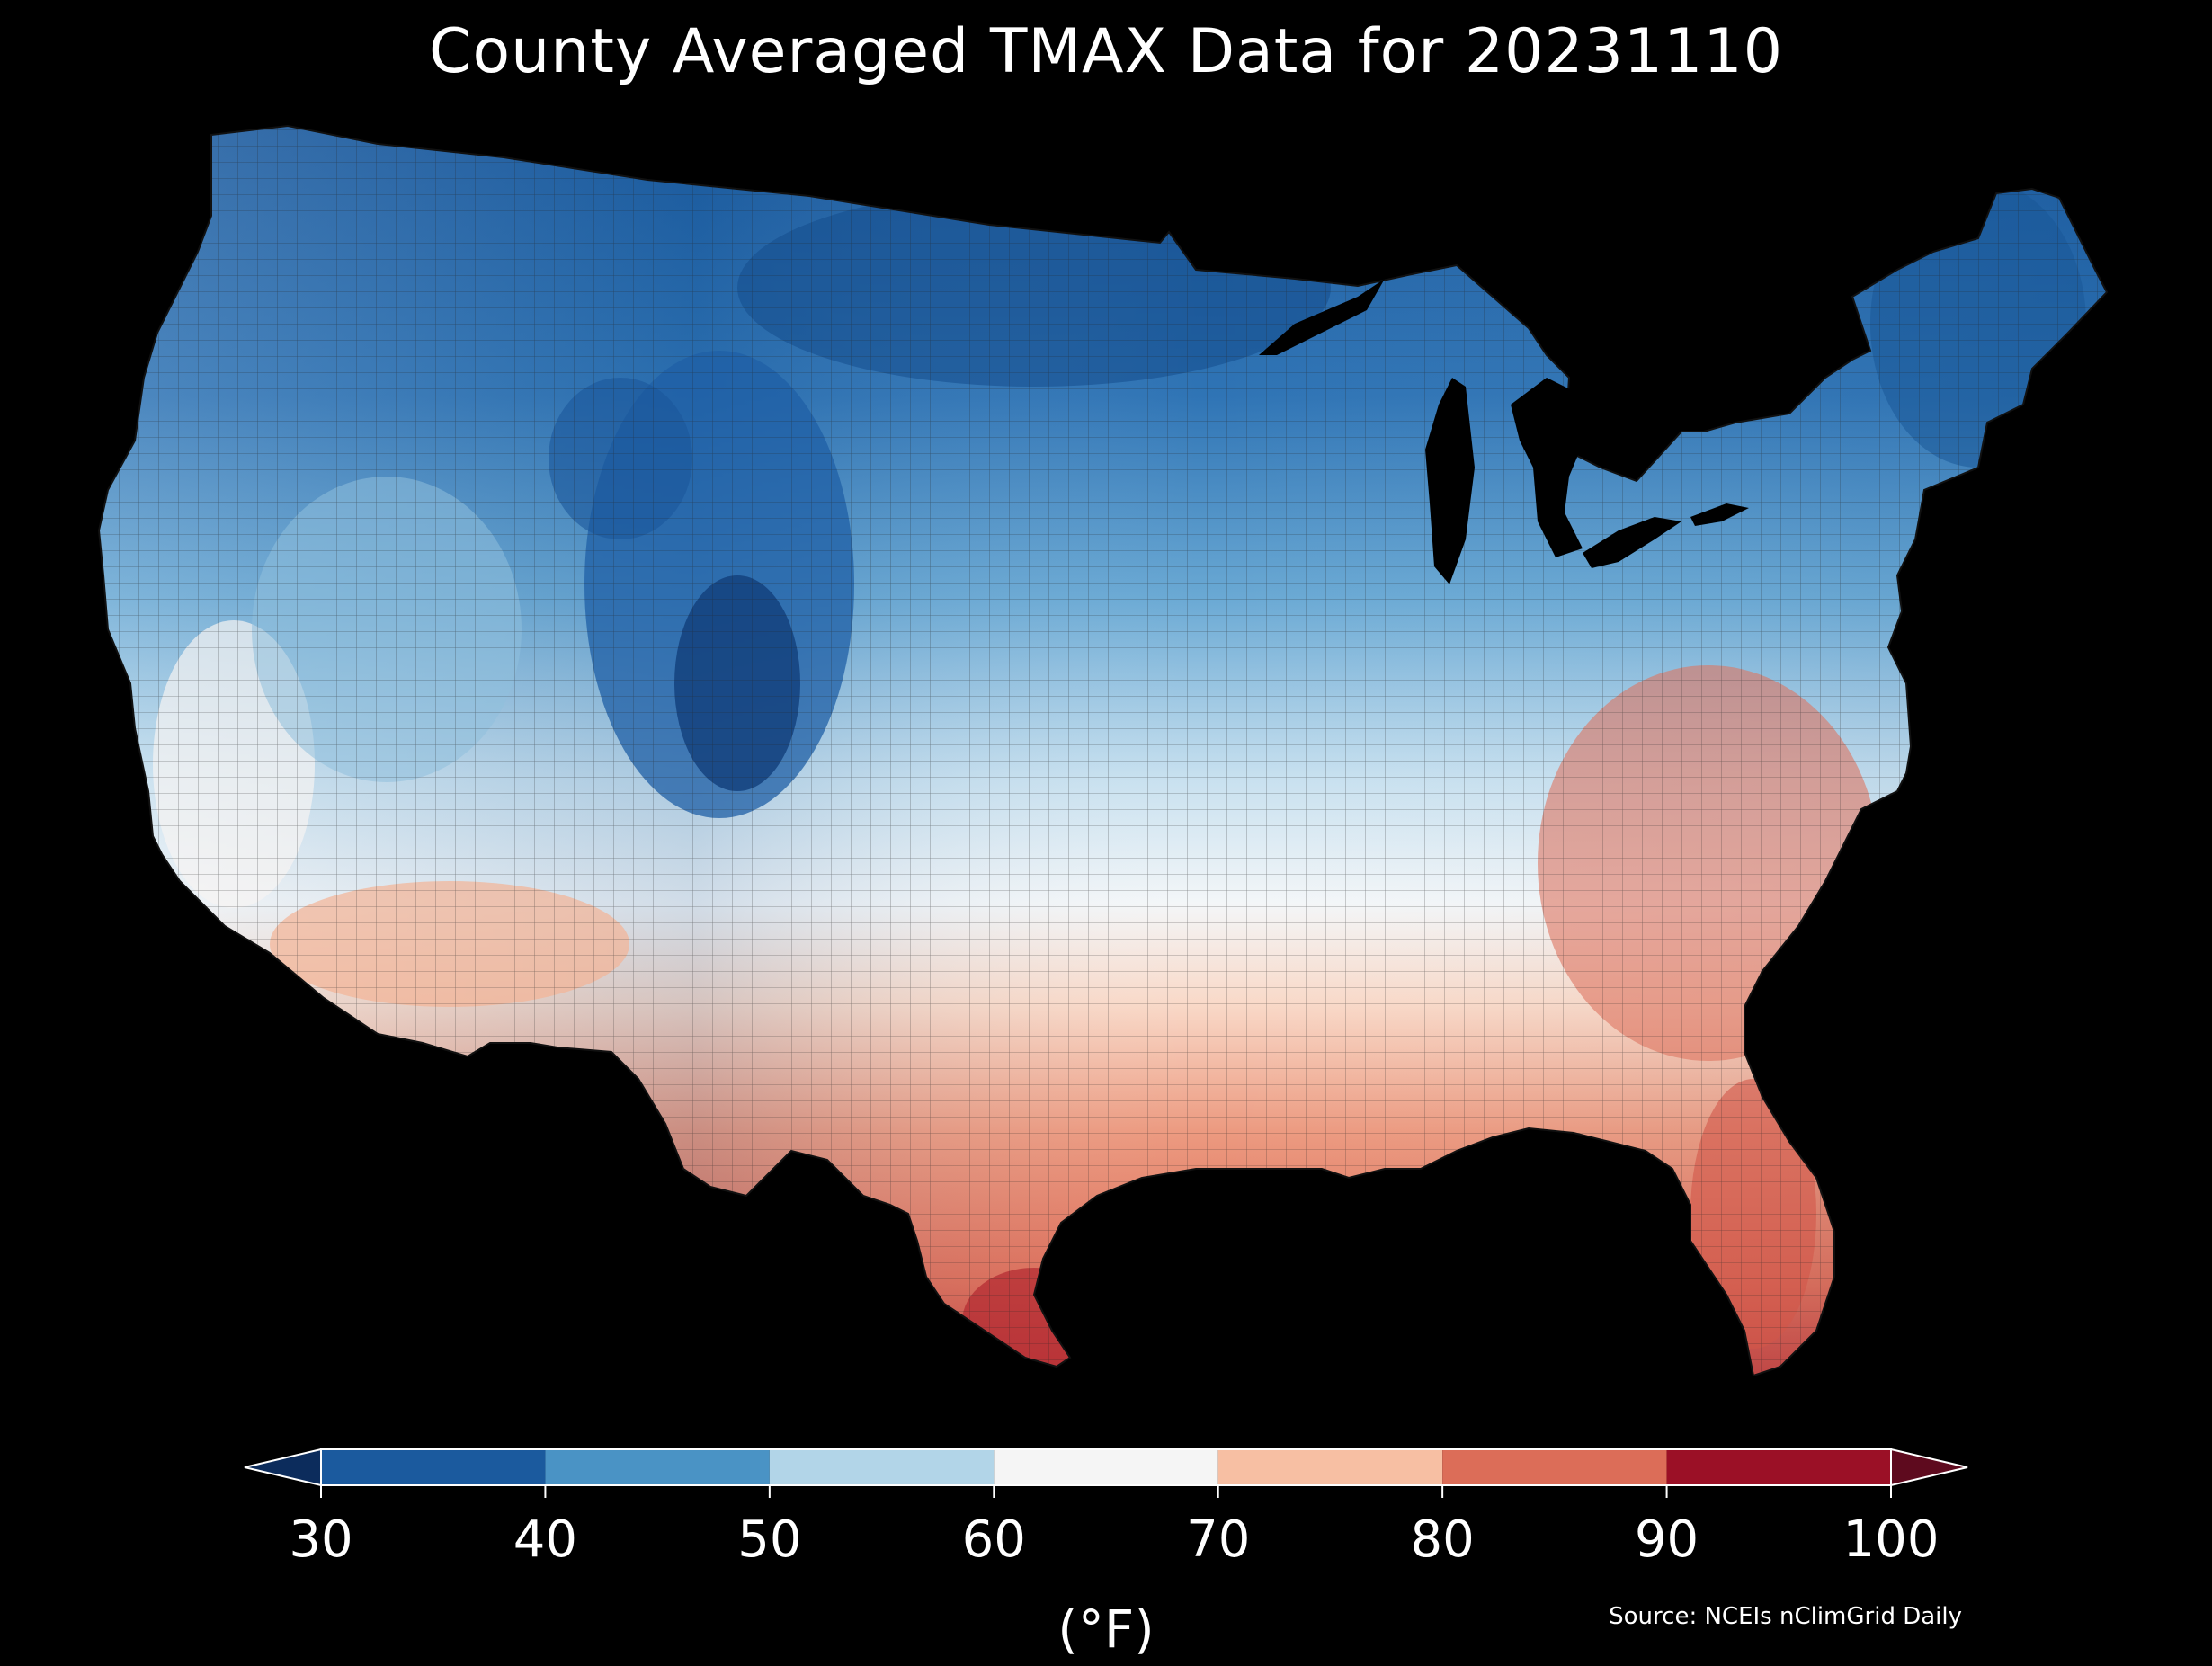  Describe the element at coordinates (1106, 51) in the screenshot. I see `map-title: County Averaged TMAX Data for 20231110` at that location.